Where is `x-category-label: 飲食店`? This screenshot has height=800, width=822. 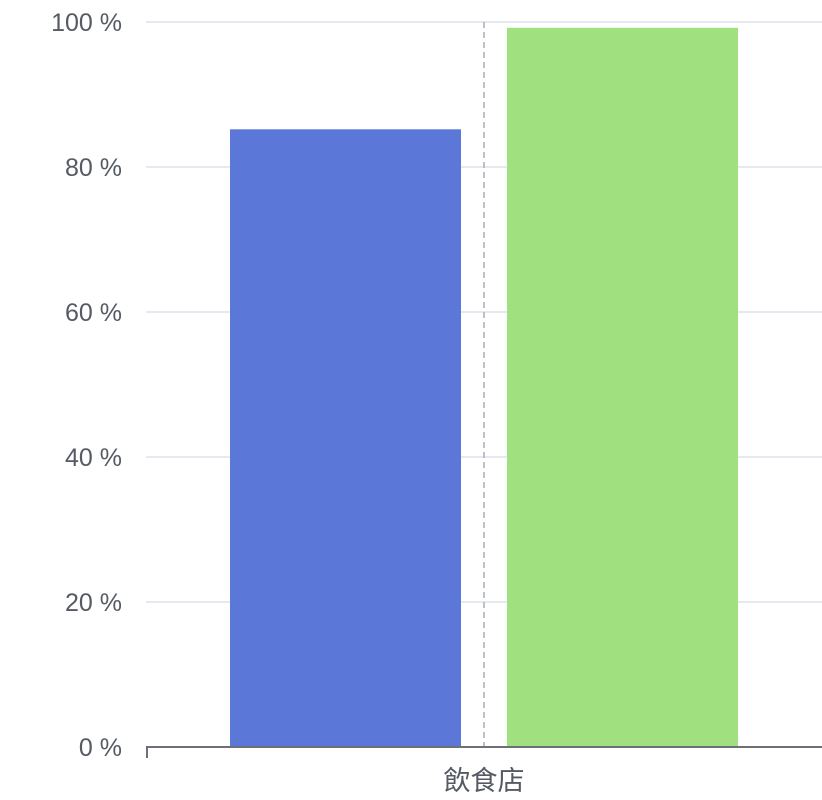 x-category-label: 飲食店 is located at coordinates (484, 781).